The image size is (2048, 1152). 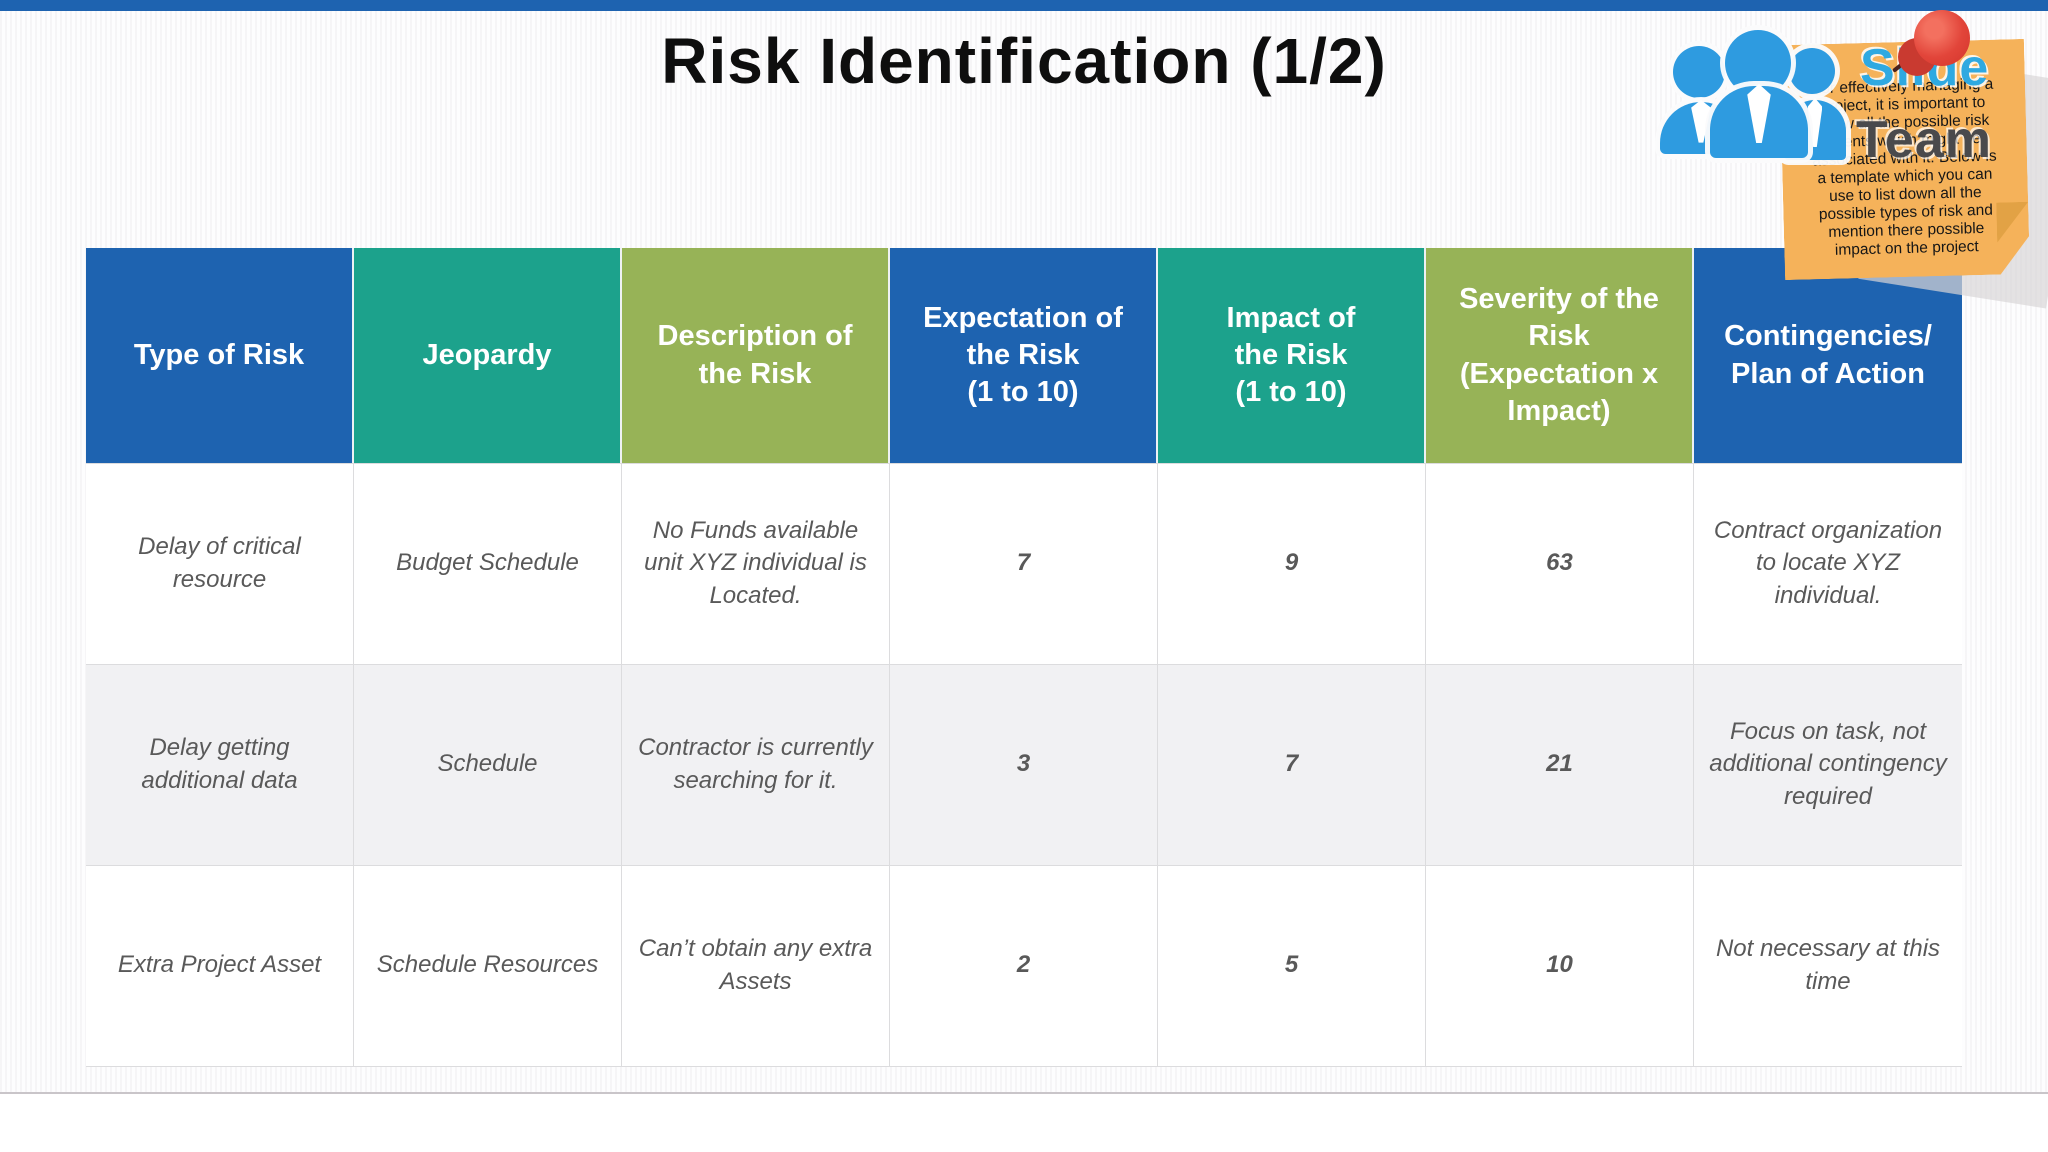 I want to click on person-torso, so click(x=1759, y=121).